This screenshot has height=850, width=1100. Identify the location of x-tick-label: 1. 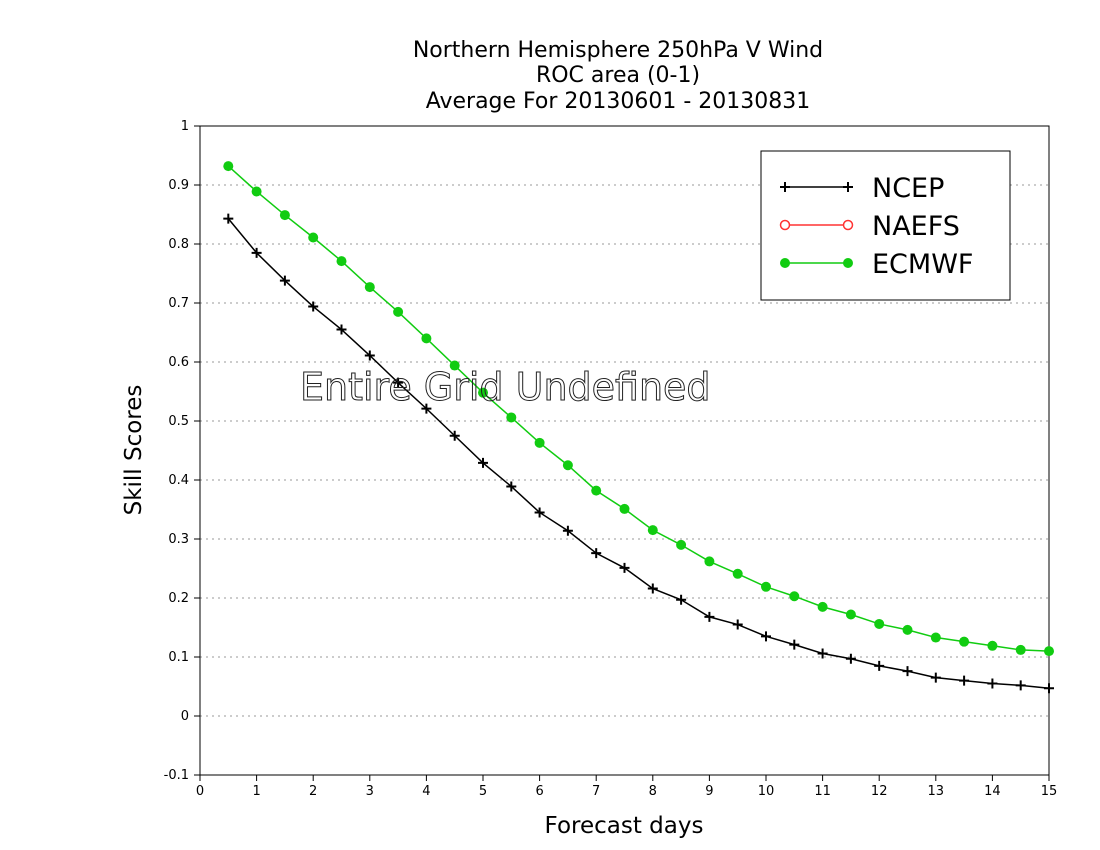
(256, 791).